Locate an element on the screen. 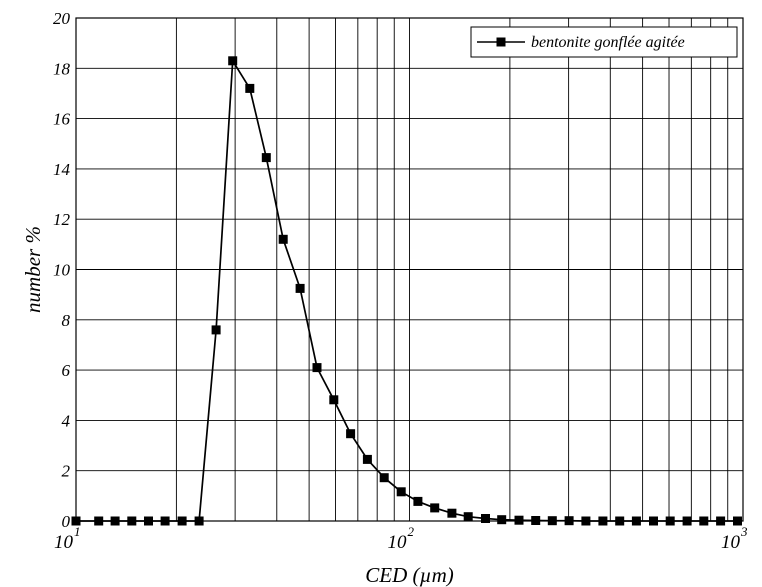  y-tick-label: 10 is located at coordinates (62, 270).